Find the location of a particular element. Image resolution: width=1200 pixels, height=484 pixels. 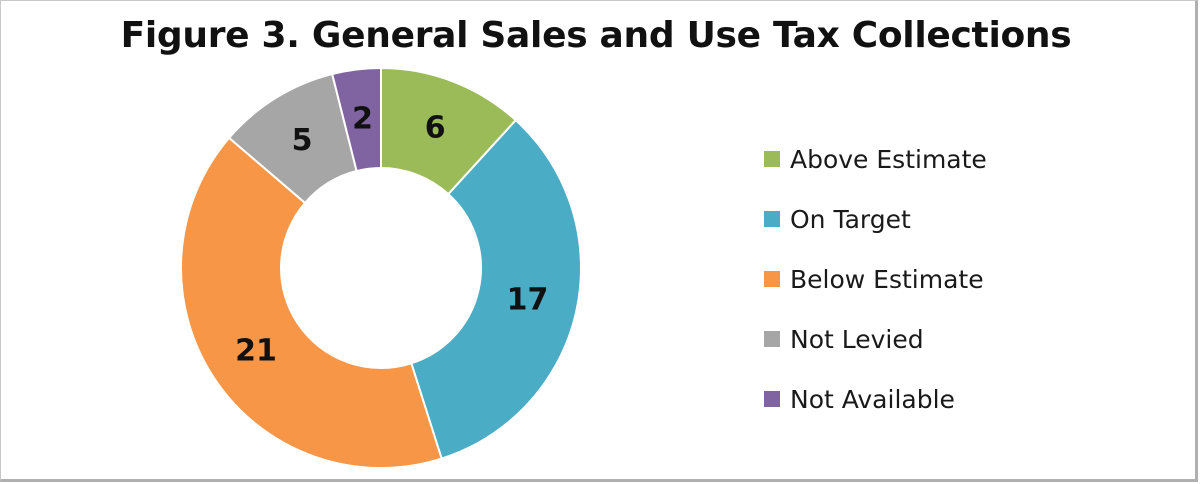

legend-item-not-levied: Not Levied is located at coordinates (875, 339).